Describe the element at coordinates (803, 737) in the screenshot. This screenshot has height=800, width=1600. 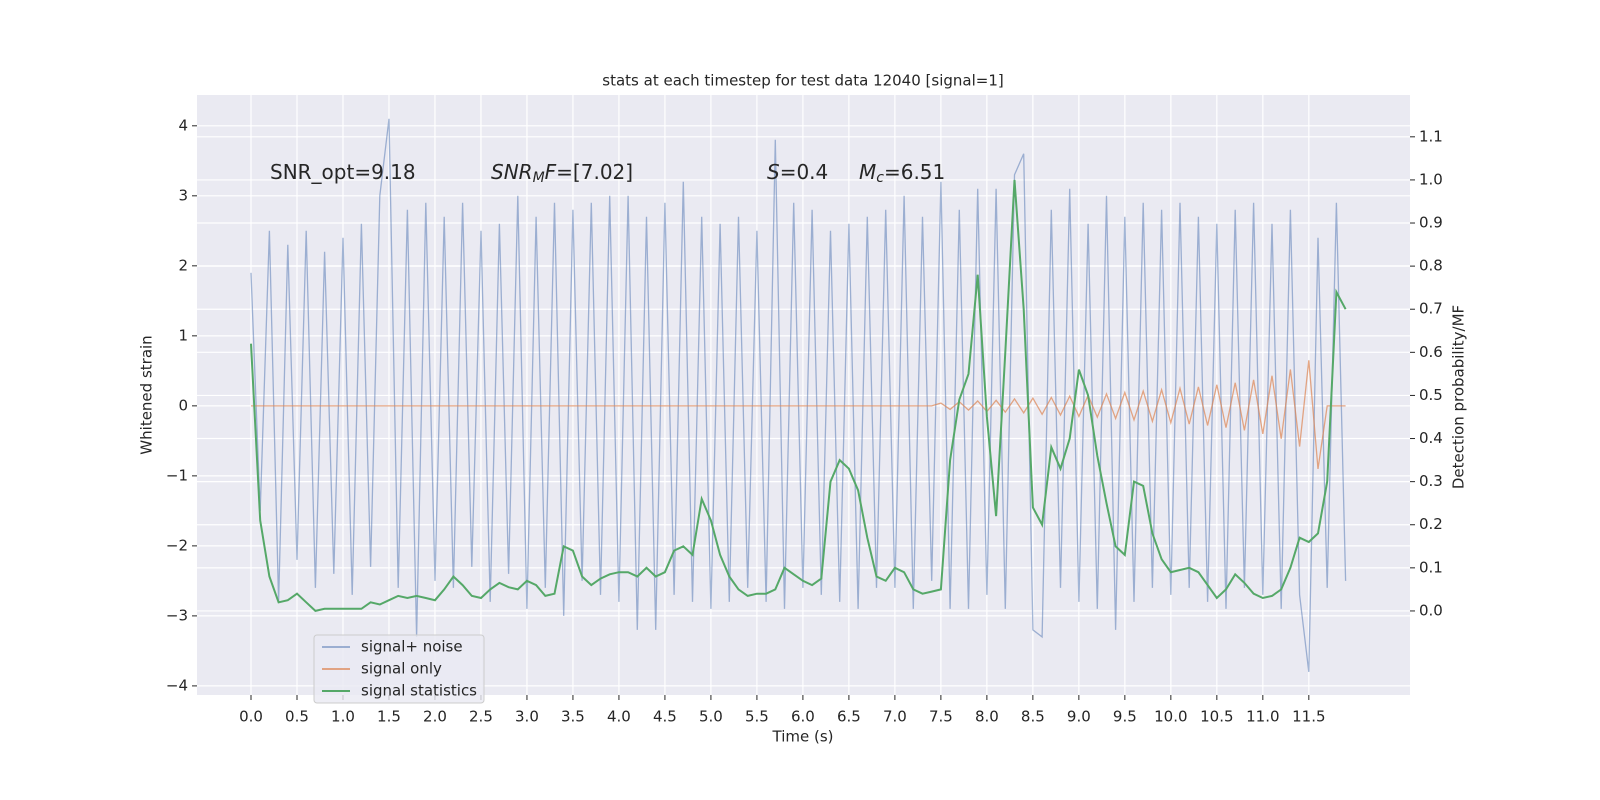
I see `x-axis-label: Time (s)` at that location.